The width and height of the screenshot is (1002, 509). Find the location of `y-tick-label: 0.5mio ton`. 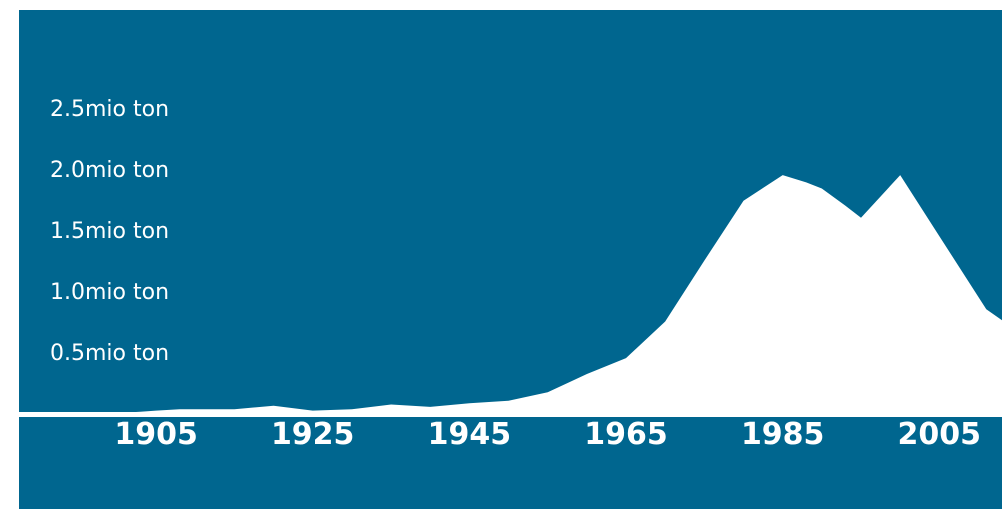

y-tick-label: 0.5mio ton is located at coordinates (109, 353).